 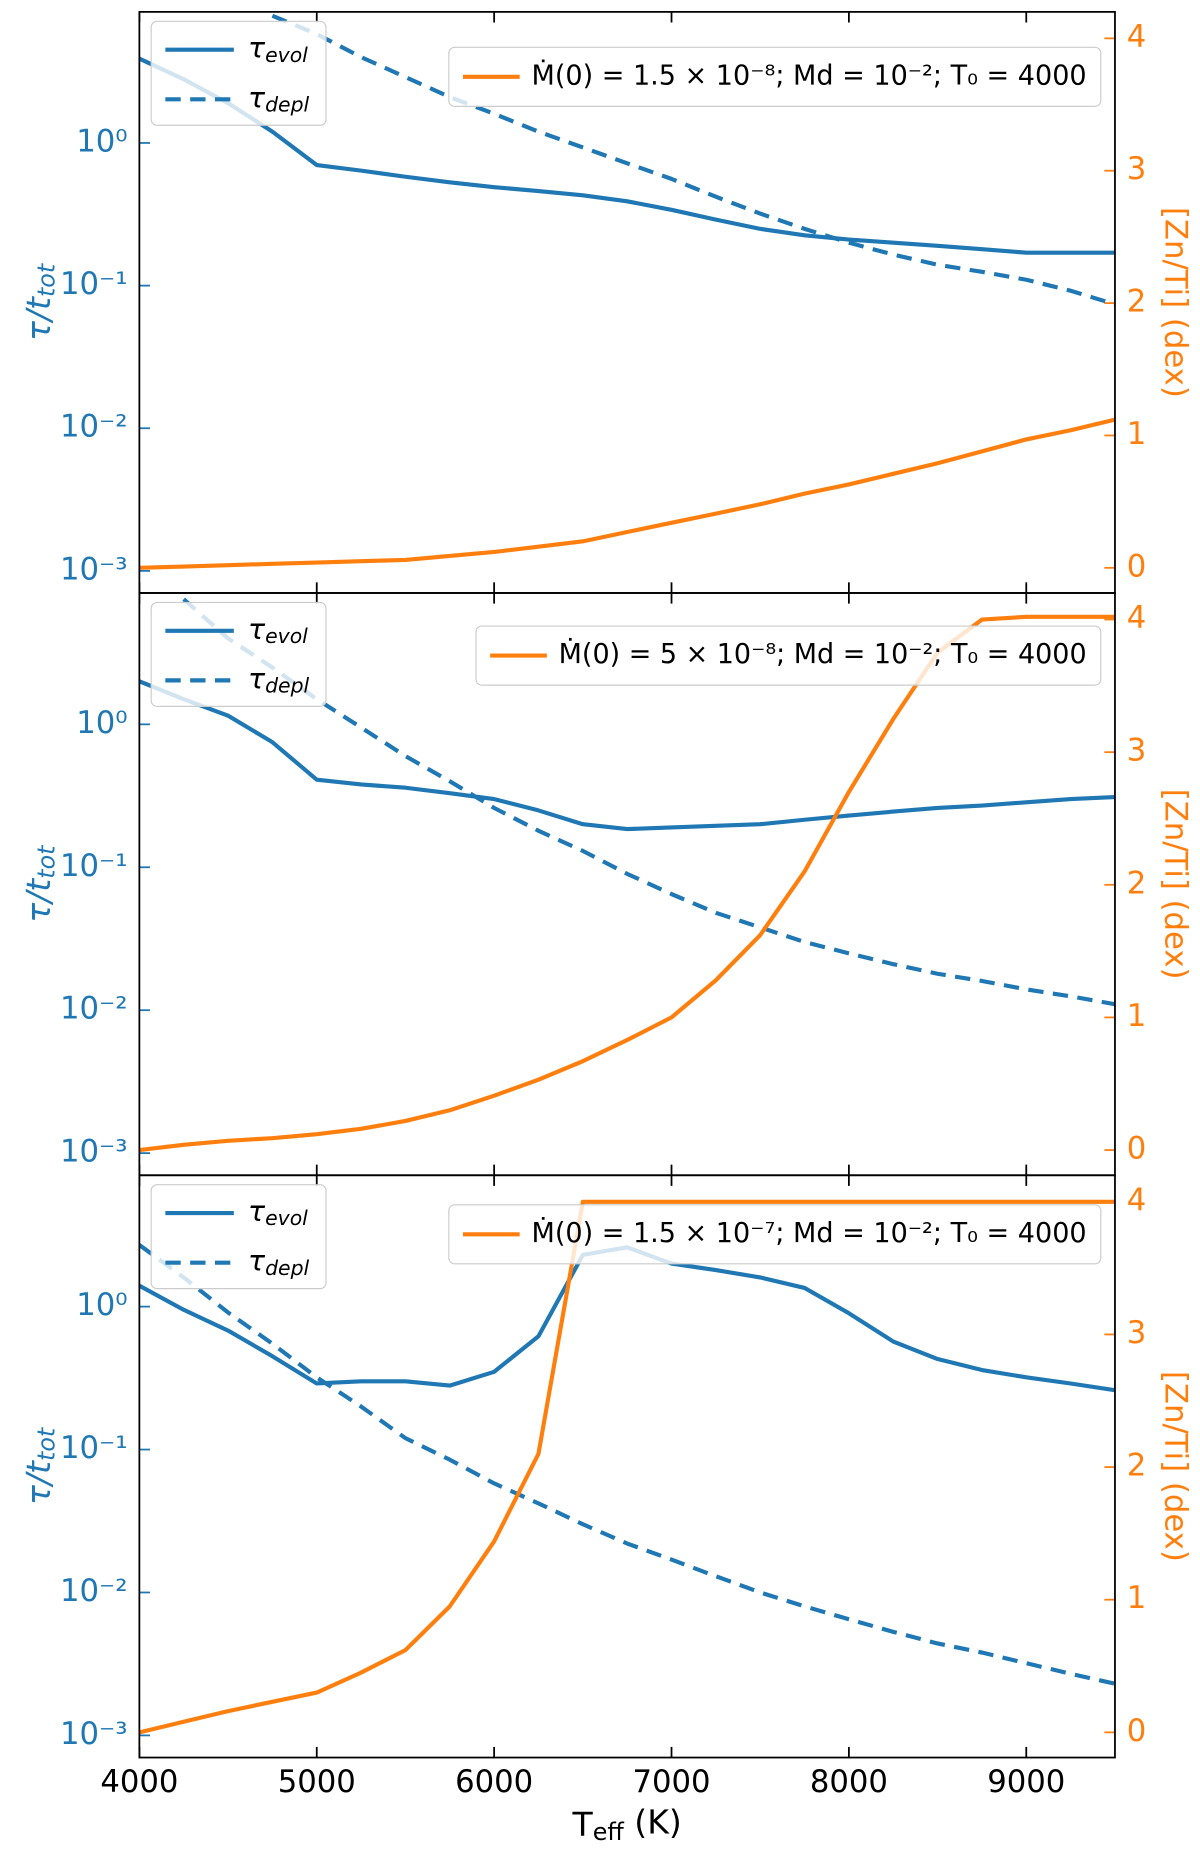 What do you see at coordinates (139, 1782) in the screenshot?
I see `x-tick-label: 4000` at bounding box center [139, 1782].